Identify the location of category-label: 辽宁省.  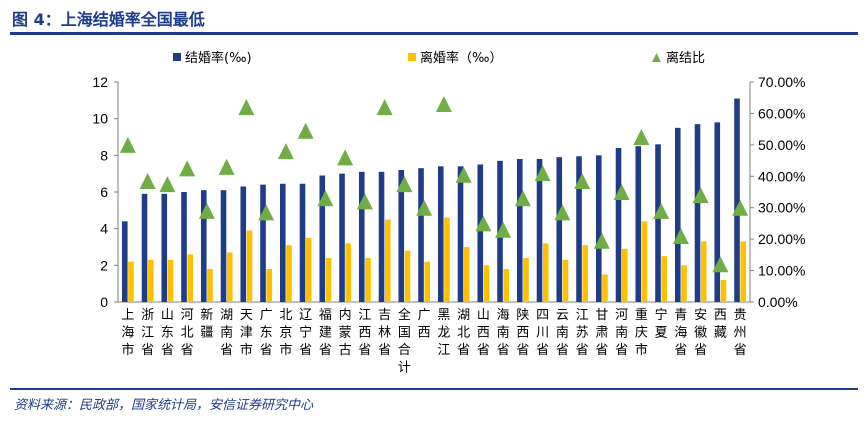
(305, 333).